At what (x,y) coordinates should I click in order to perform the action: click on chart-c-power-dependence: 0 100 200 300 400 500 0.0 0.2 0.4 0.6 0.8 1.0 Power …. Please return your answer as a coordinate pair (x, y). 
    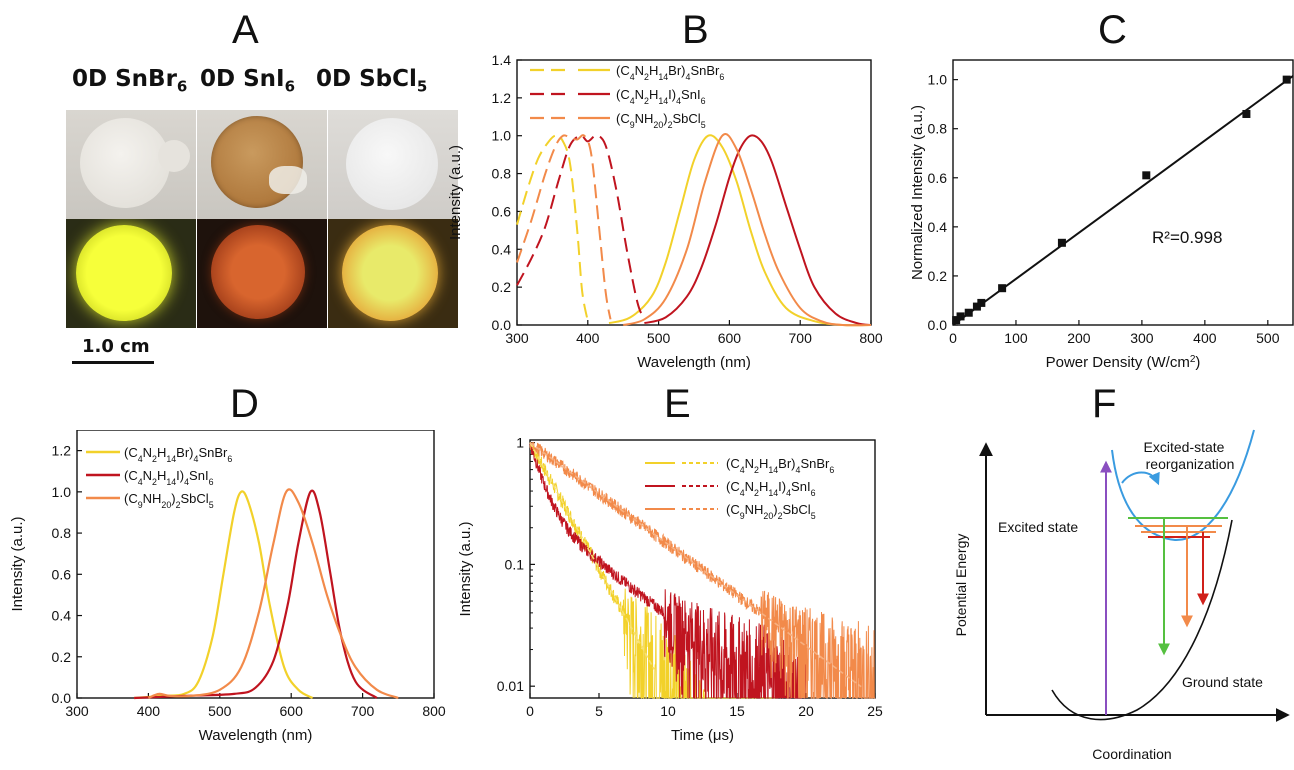
    Looking at the image, I should click on (1101, 215).